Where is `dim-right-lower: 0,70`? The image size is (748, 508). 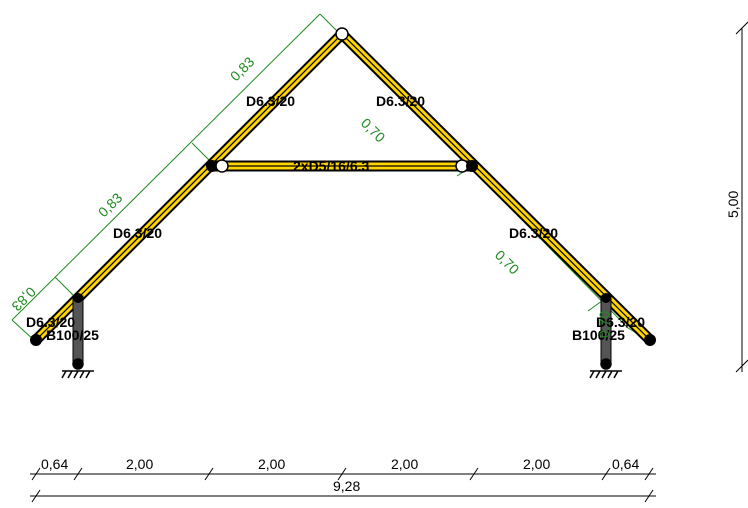
dim-right-lower: 0,70 is located at coordinates (604, 324).